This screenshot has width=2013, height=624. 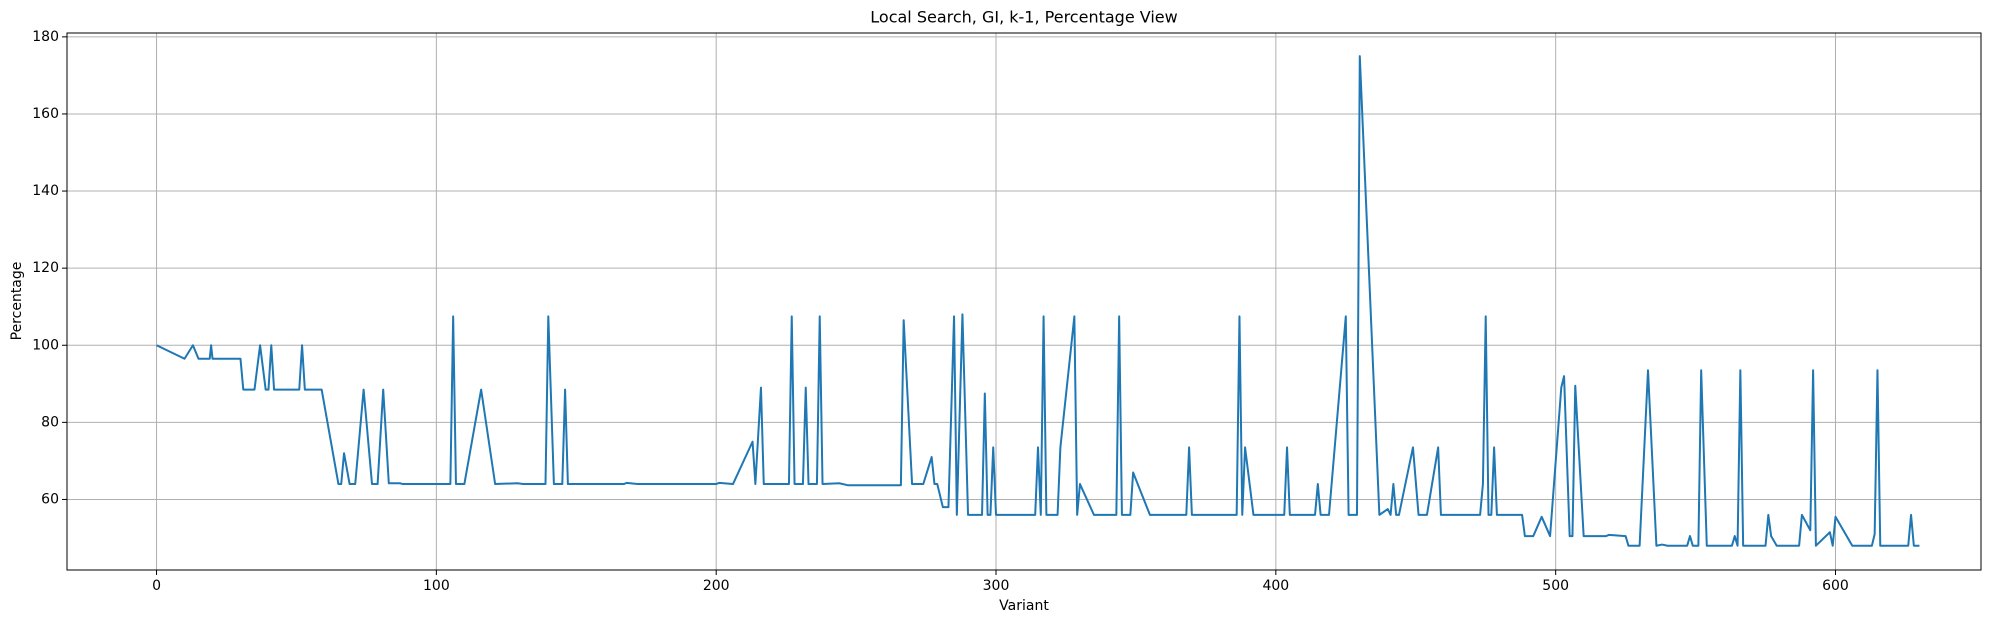 What do you see at coordinates (45, 37) in the screenshot?
I see `y-tick-label: 180` at bounding box center [45, 37].